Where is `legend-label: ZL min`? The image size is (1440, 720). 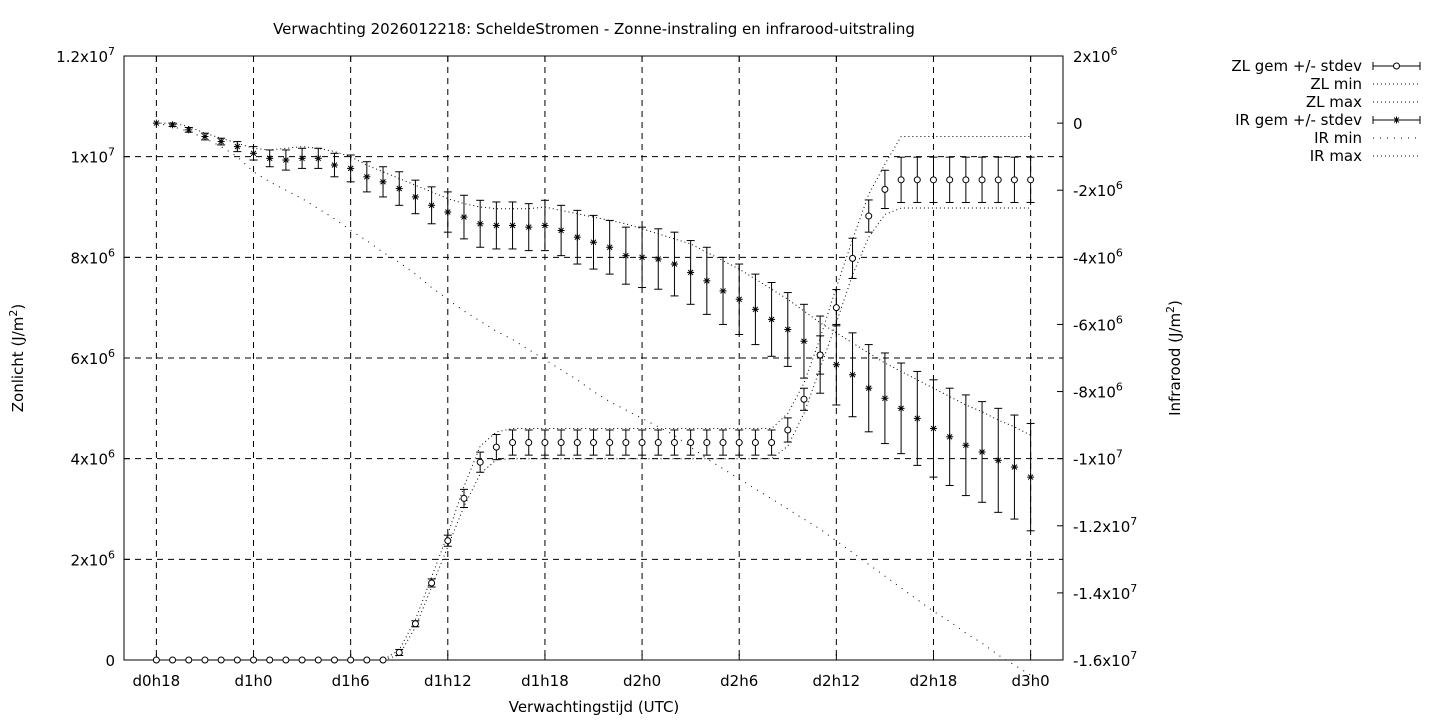
legend-label: ZL min is located at coordinates (1336, 84).